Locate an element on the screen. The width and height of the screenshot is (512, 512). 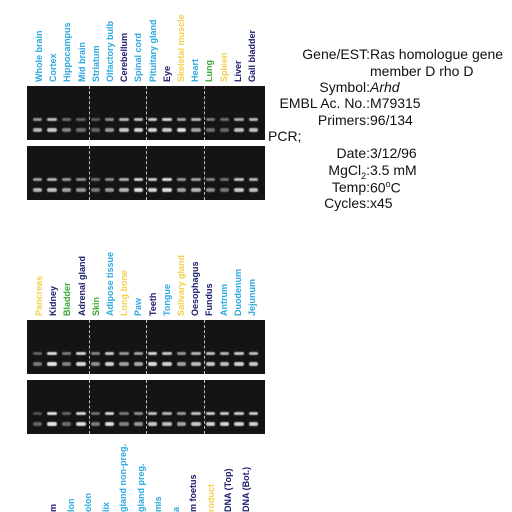
symbol-value: Arhd is located at coordinates (385, 87).